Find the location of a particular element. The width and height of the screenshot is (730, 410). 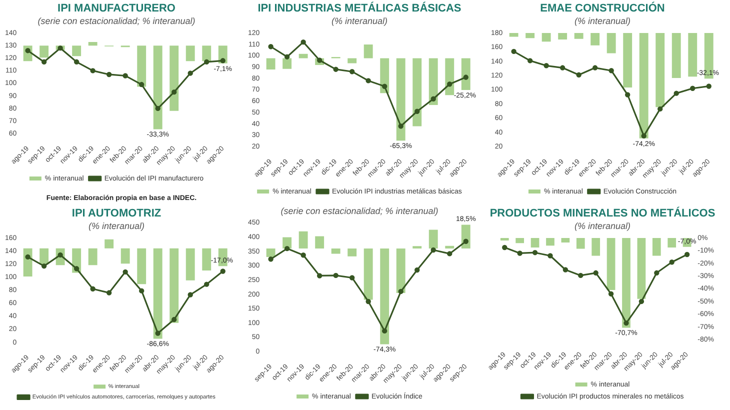

chart-title: IPI AUTOMOTRIZ is located at coordinates (117, 214).